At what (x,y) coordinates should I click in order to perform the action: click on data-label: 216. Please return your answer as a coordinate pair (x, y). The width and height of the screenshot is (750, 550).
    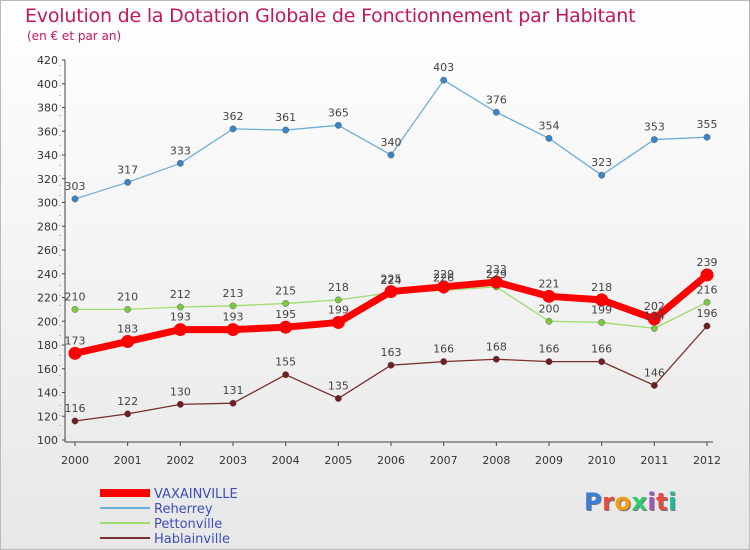
    Looking at the image, I should click on (707, 289).